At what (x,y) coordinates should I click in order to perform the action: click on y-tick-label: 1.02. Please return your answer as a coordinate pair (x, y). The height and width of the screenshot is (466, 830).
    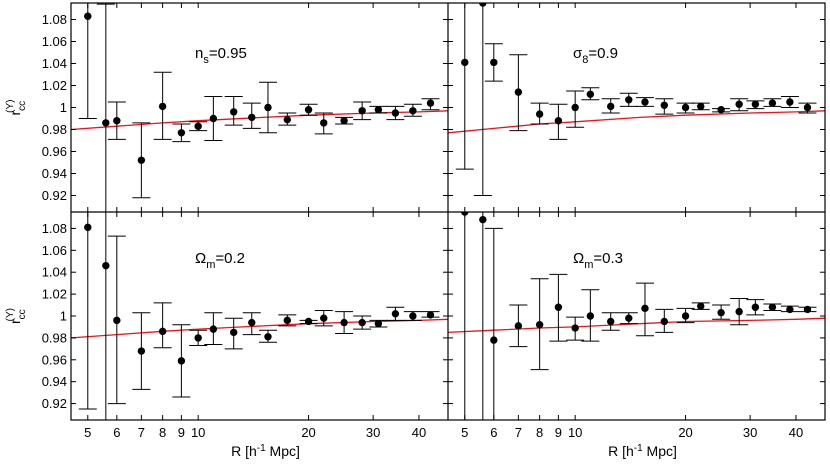
    Looking at the image, I should click on (54, 294).